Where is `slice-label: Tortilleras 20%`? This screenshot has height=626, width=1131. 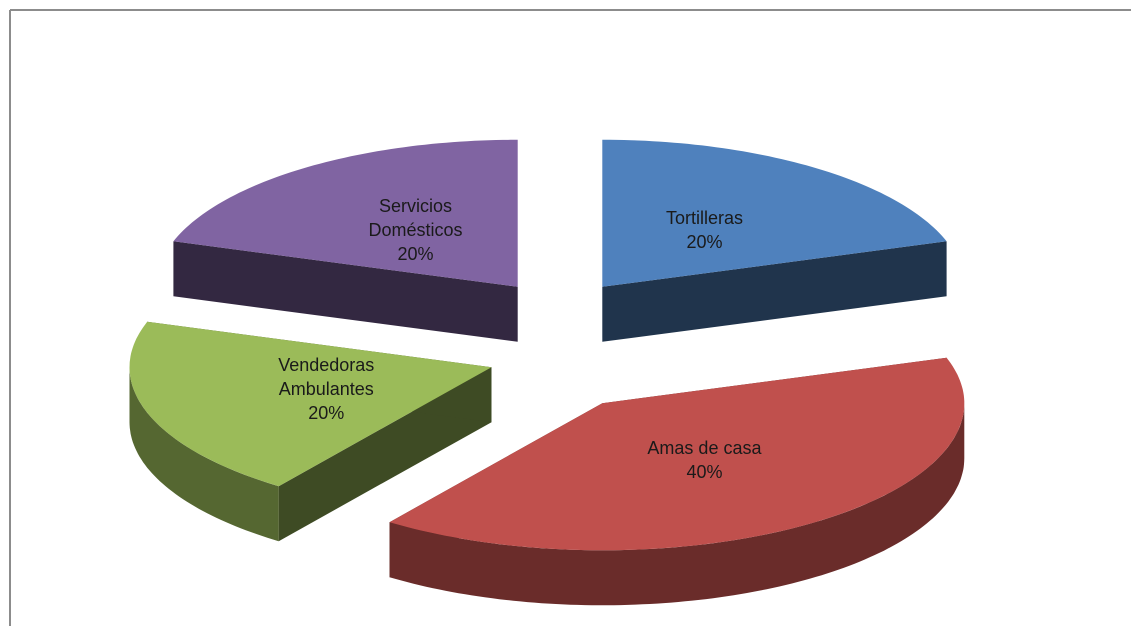 slice-label: Tortilleras 20% is located at coordinates (704, 230).